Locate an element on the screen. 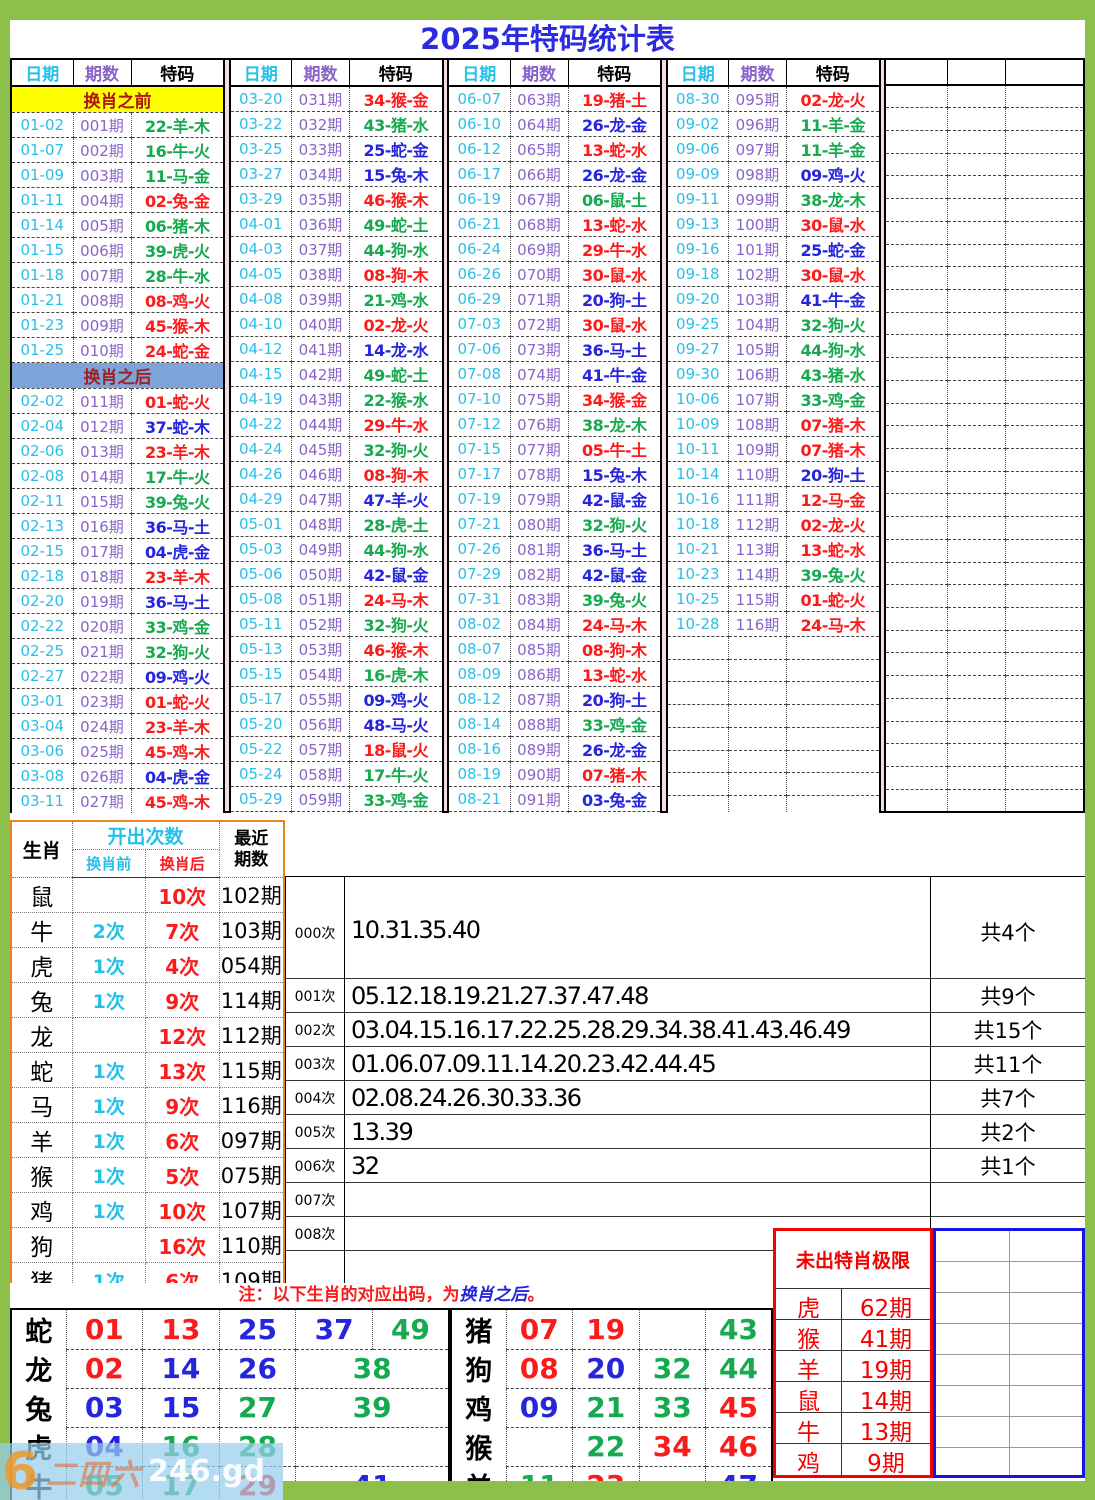 This screenshot has width=1095, height=1500. draw-date: 02-13 is located at coordinates (42, 526).